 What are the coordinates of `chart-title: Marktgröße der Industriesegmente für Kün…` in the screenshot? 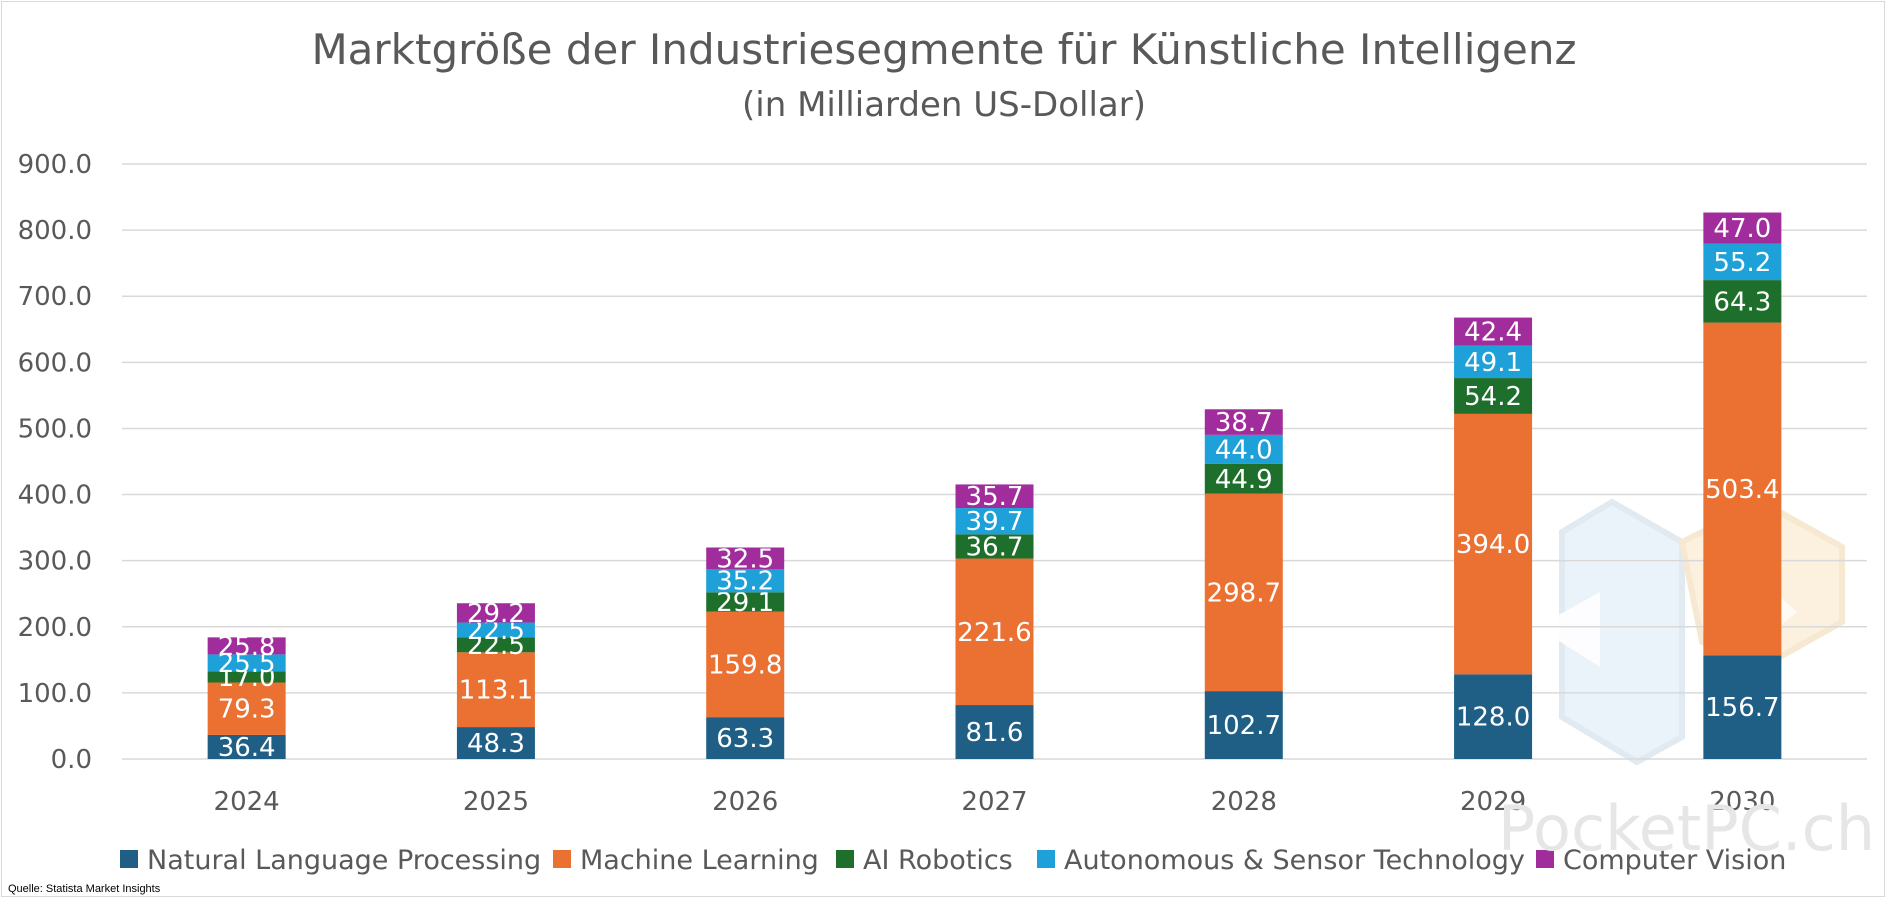 It's located at (943, 49).